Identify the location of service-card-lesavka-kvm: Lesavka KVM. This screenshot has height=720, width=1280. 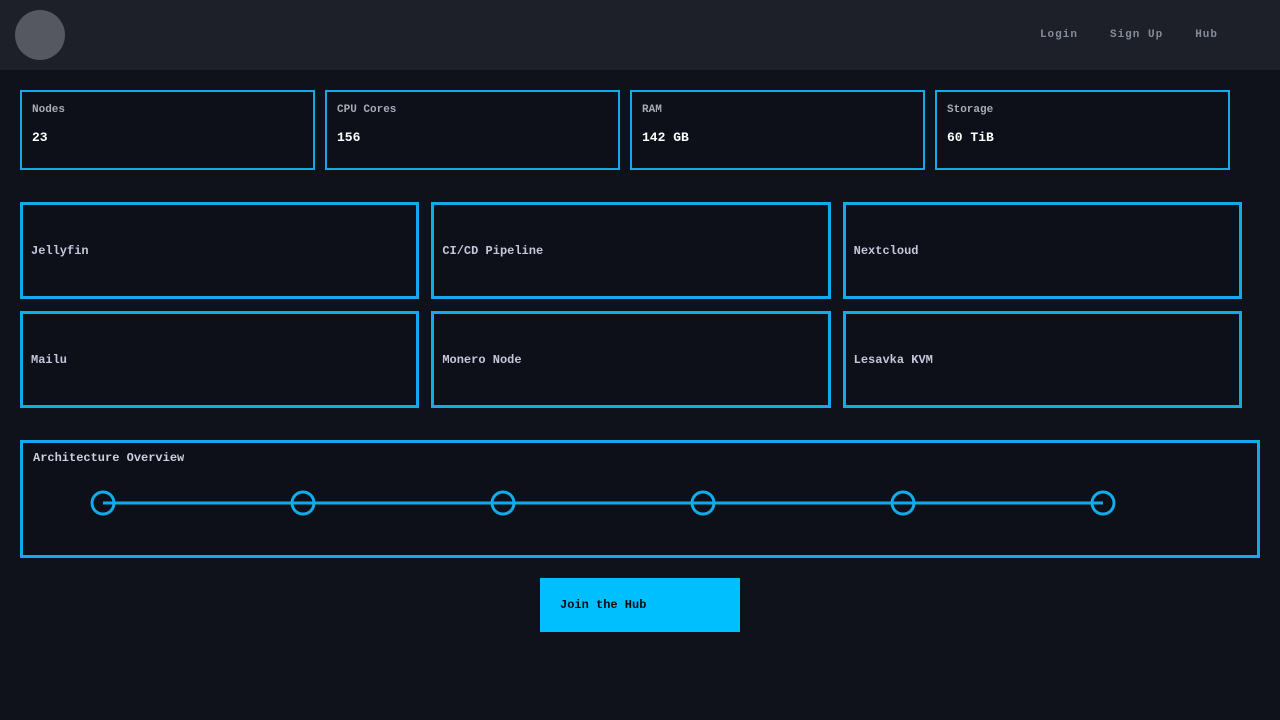
(1042, 359).